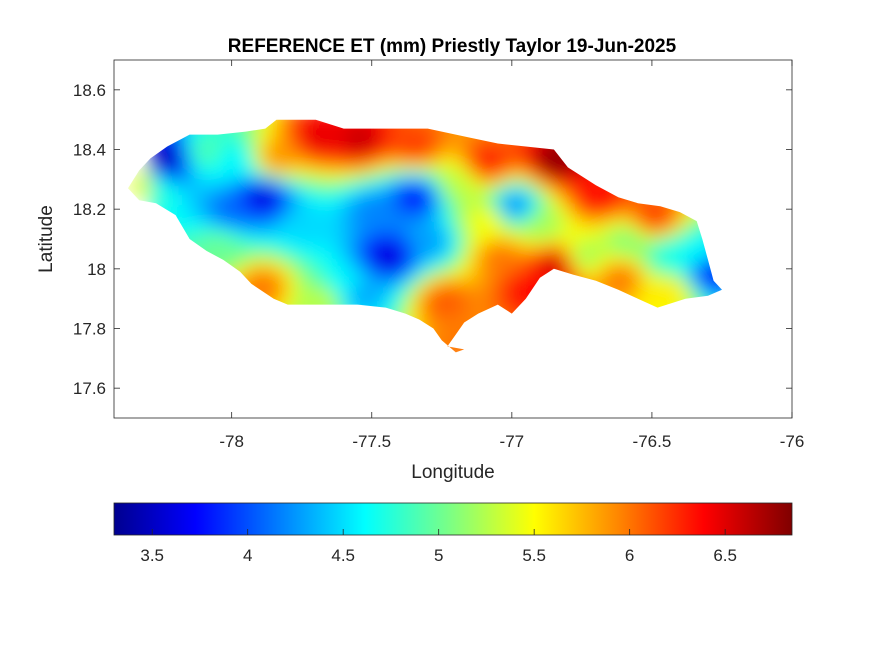 The width and height of the screenshot is (875, 656). What do you see at coordinates (552, 197) in the screenshot?
I see `et-cell-2064` at bounding box center [552, 197].